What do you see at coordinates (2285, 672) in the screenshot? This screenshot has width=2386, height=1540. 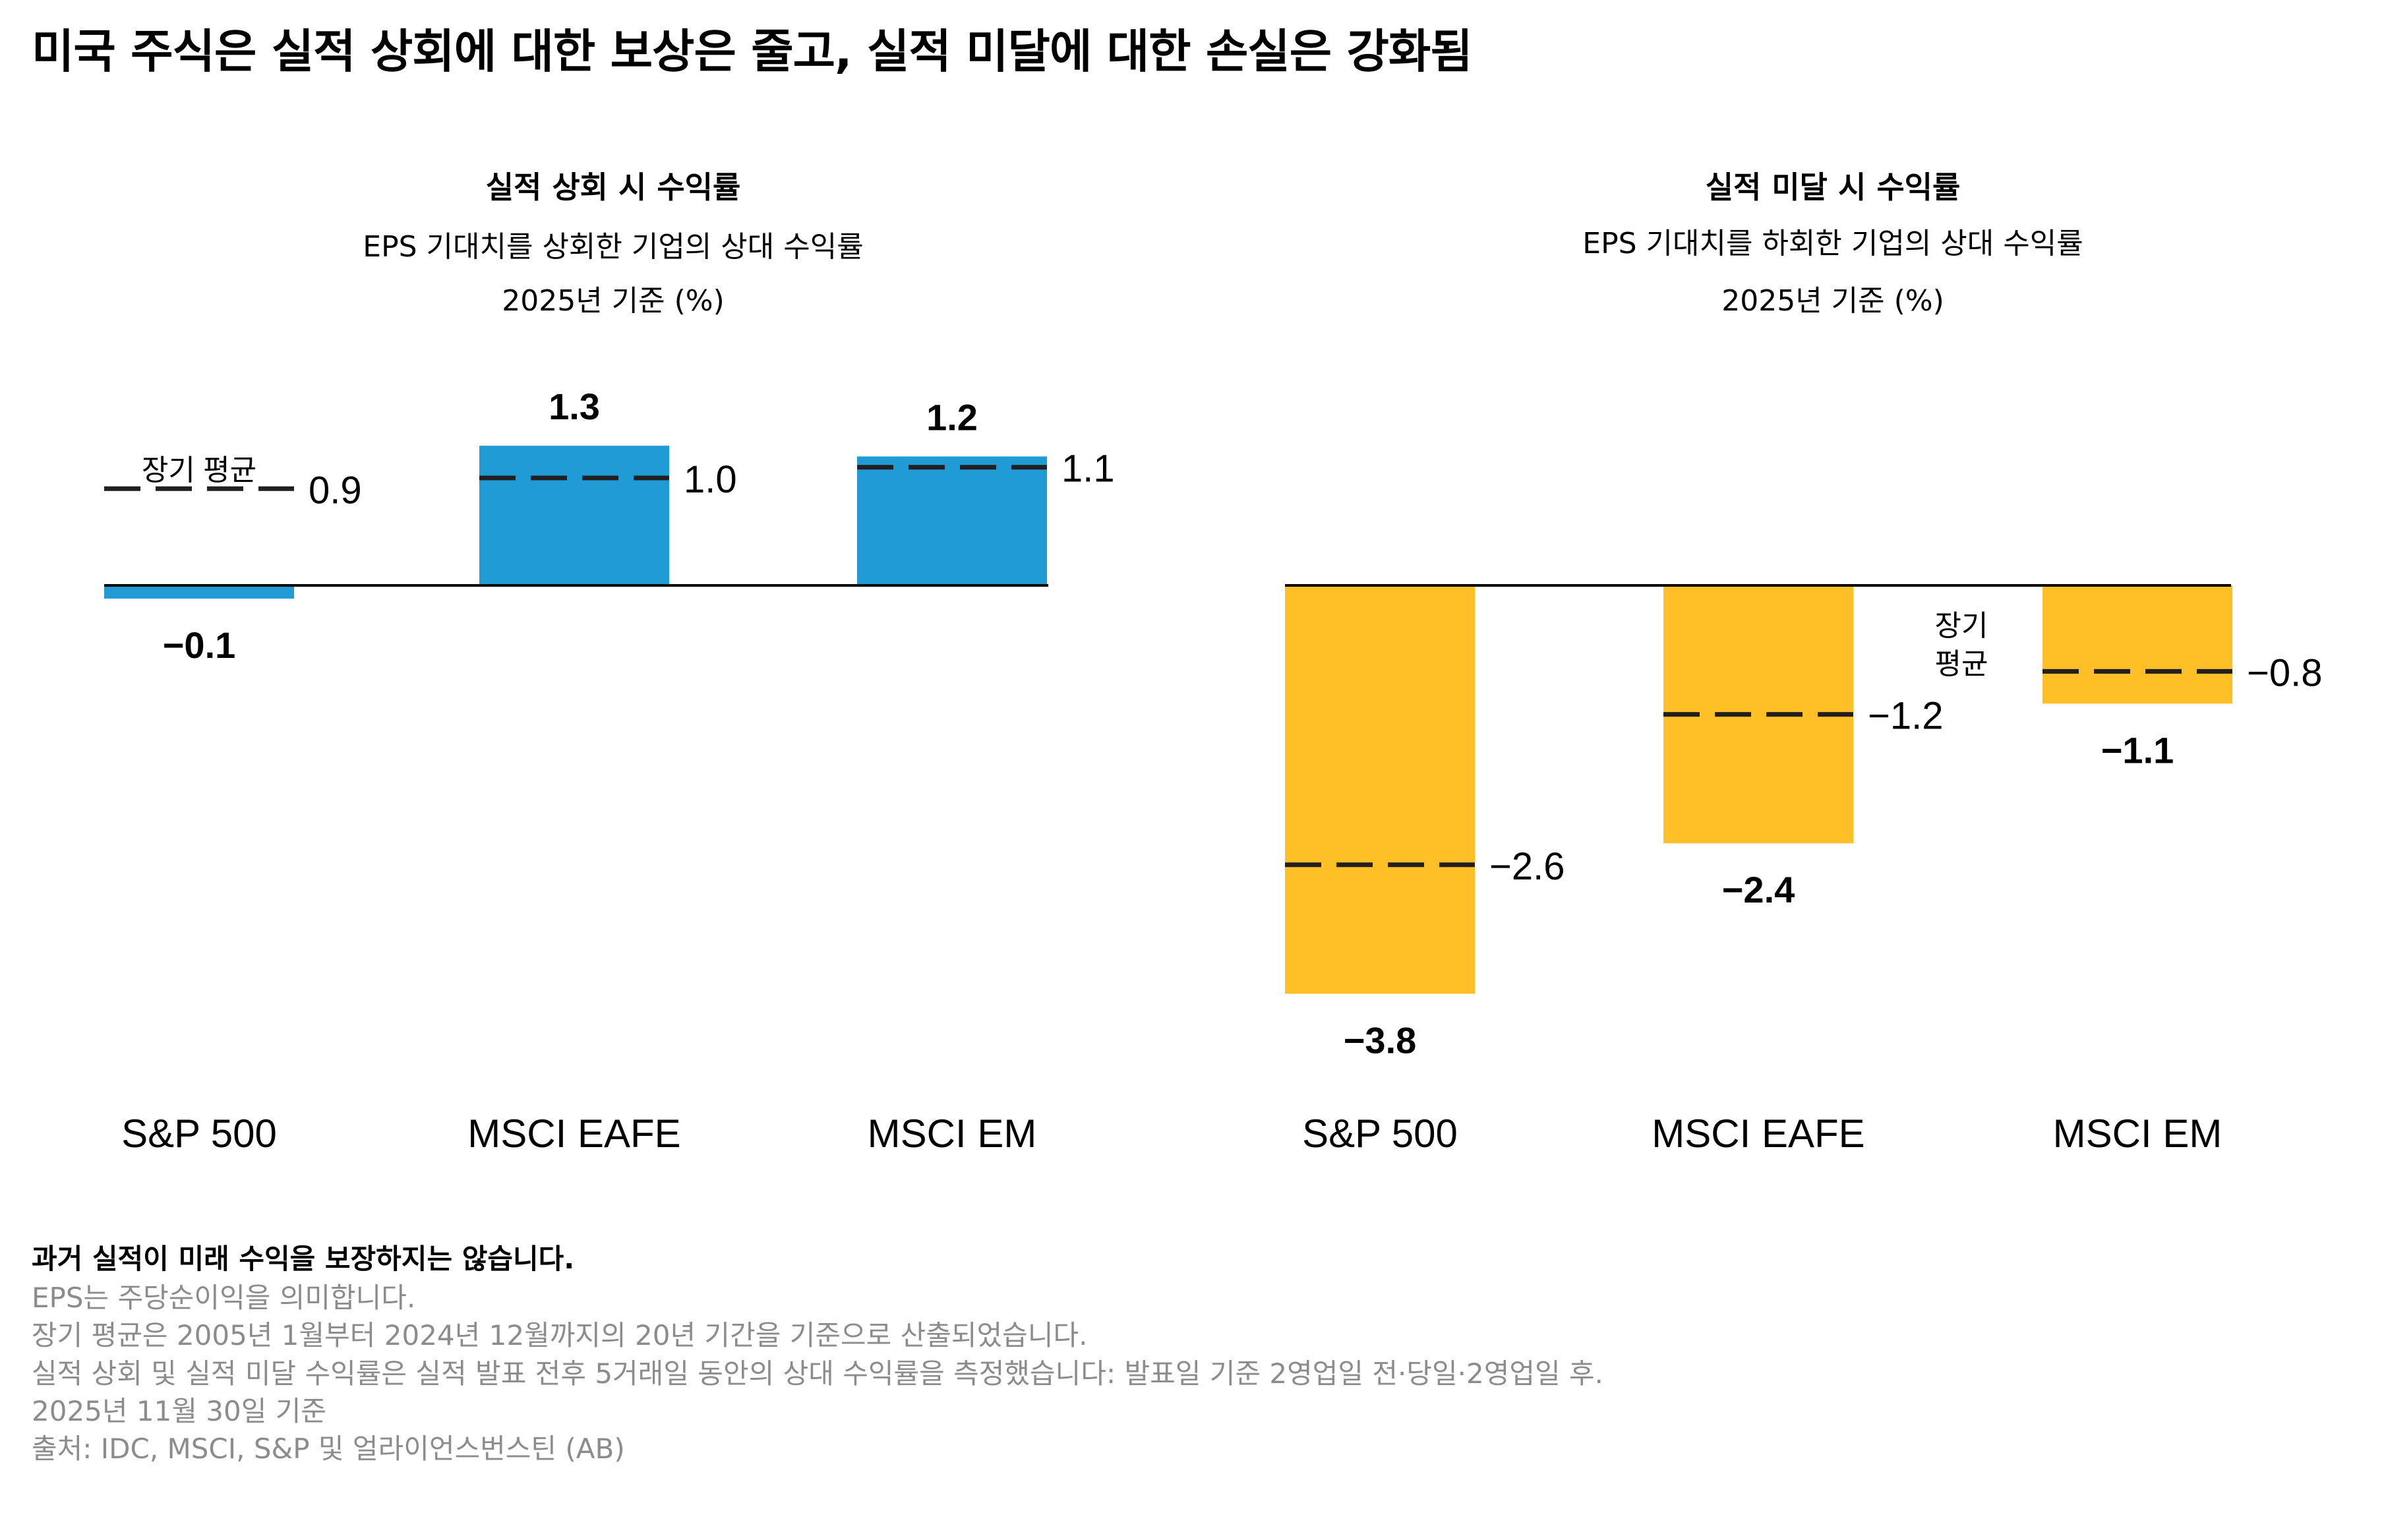 I see `average-value-label: −0.8` at bounding box center [2285, 672].